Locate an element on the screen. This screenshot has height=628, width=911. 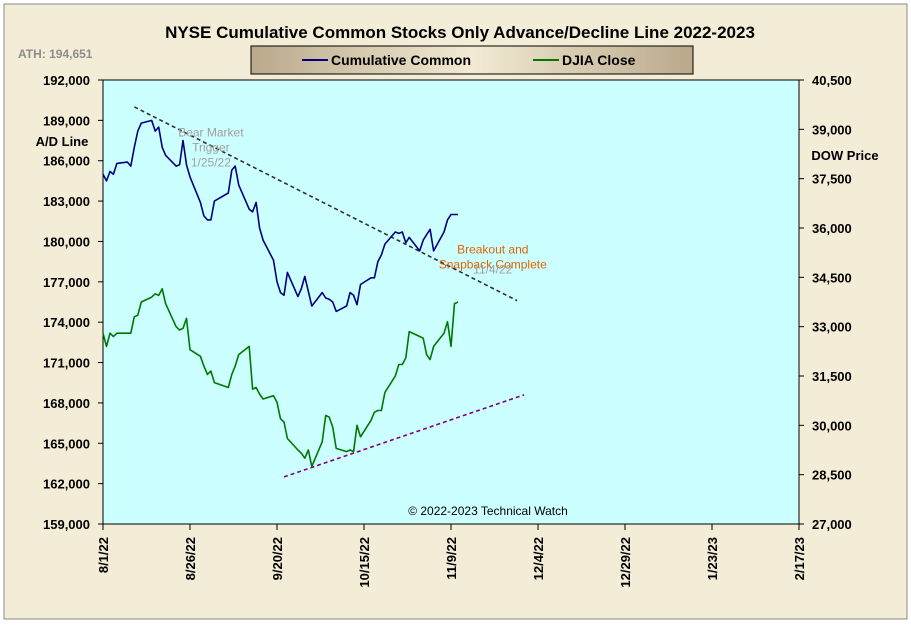
right-axis-label: DOW Price is located at coordinates (844, 155).